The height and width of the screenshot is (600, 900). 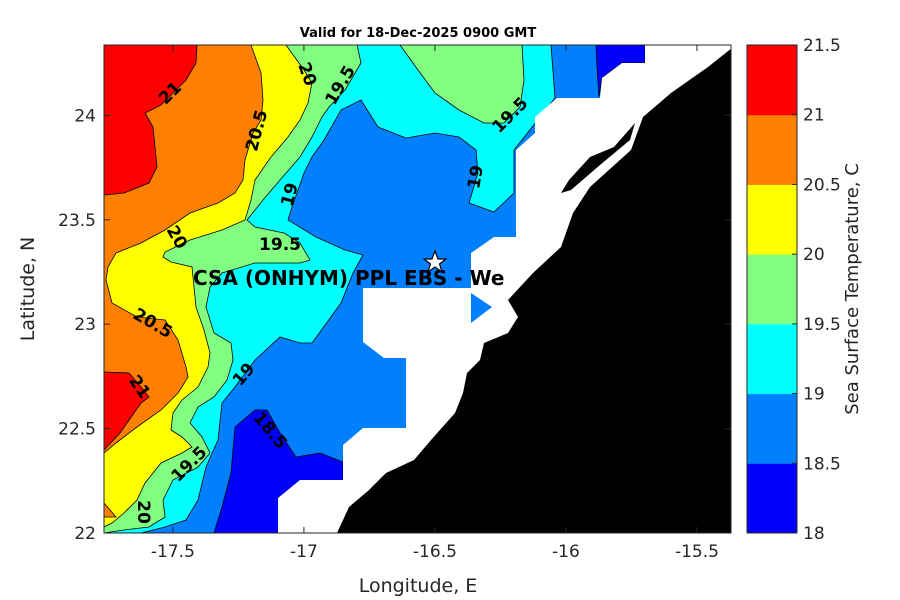 I want to click on colorbar-tick-label: 20, so click(x=814, y=255).